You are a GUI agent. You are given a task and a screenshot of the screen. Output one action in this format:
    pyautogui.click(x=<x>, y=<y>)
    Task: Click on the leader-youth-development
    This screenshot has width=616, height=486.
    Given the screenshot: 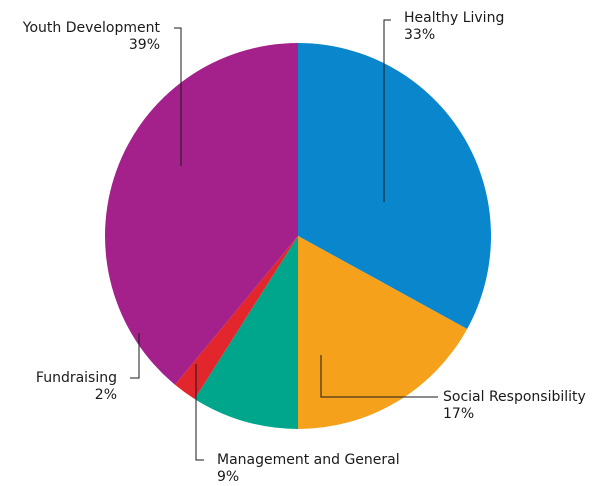 What is the action you would take?
    pyautogui.click(x=178, y=96)
    